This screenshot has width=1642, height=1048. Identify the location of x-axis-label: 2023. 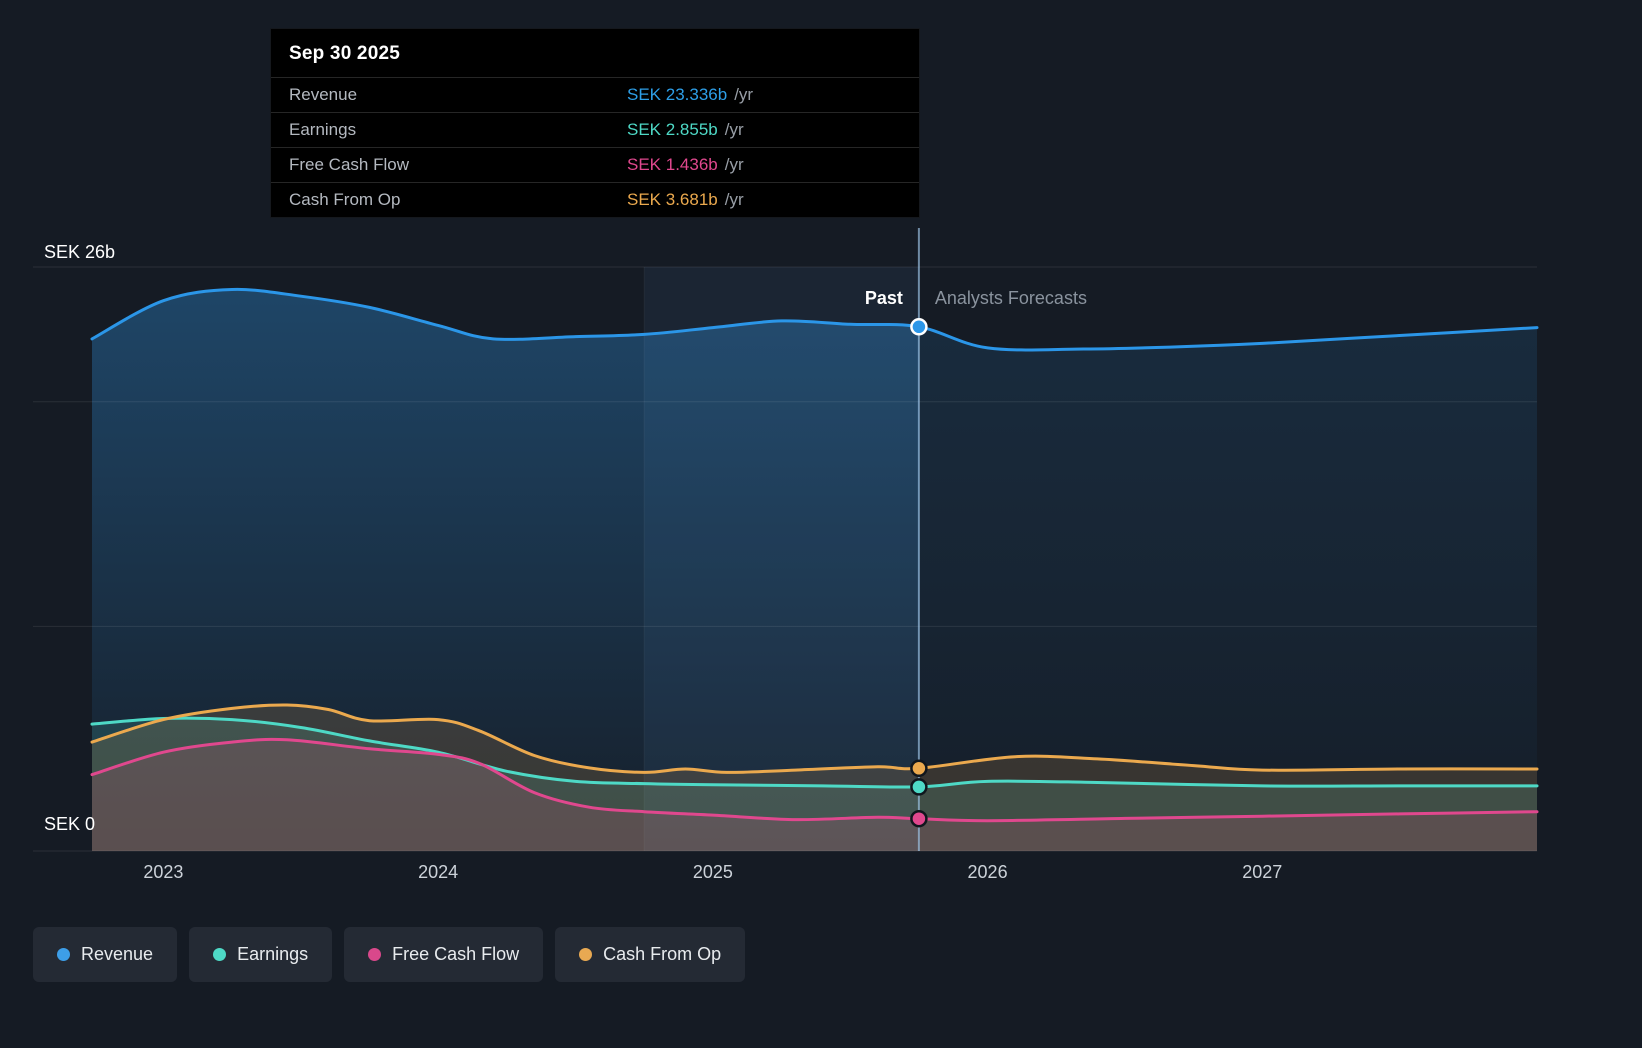
(163, 872).